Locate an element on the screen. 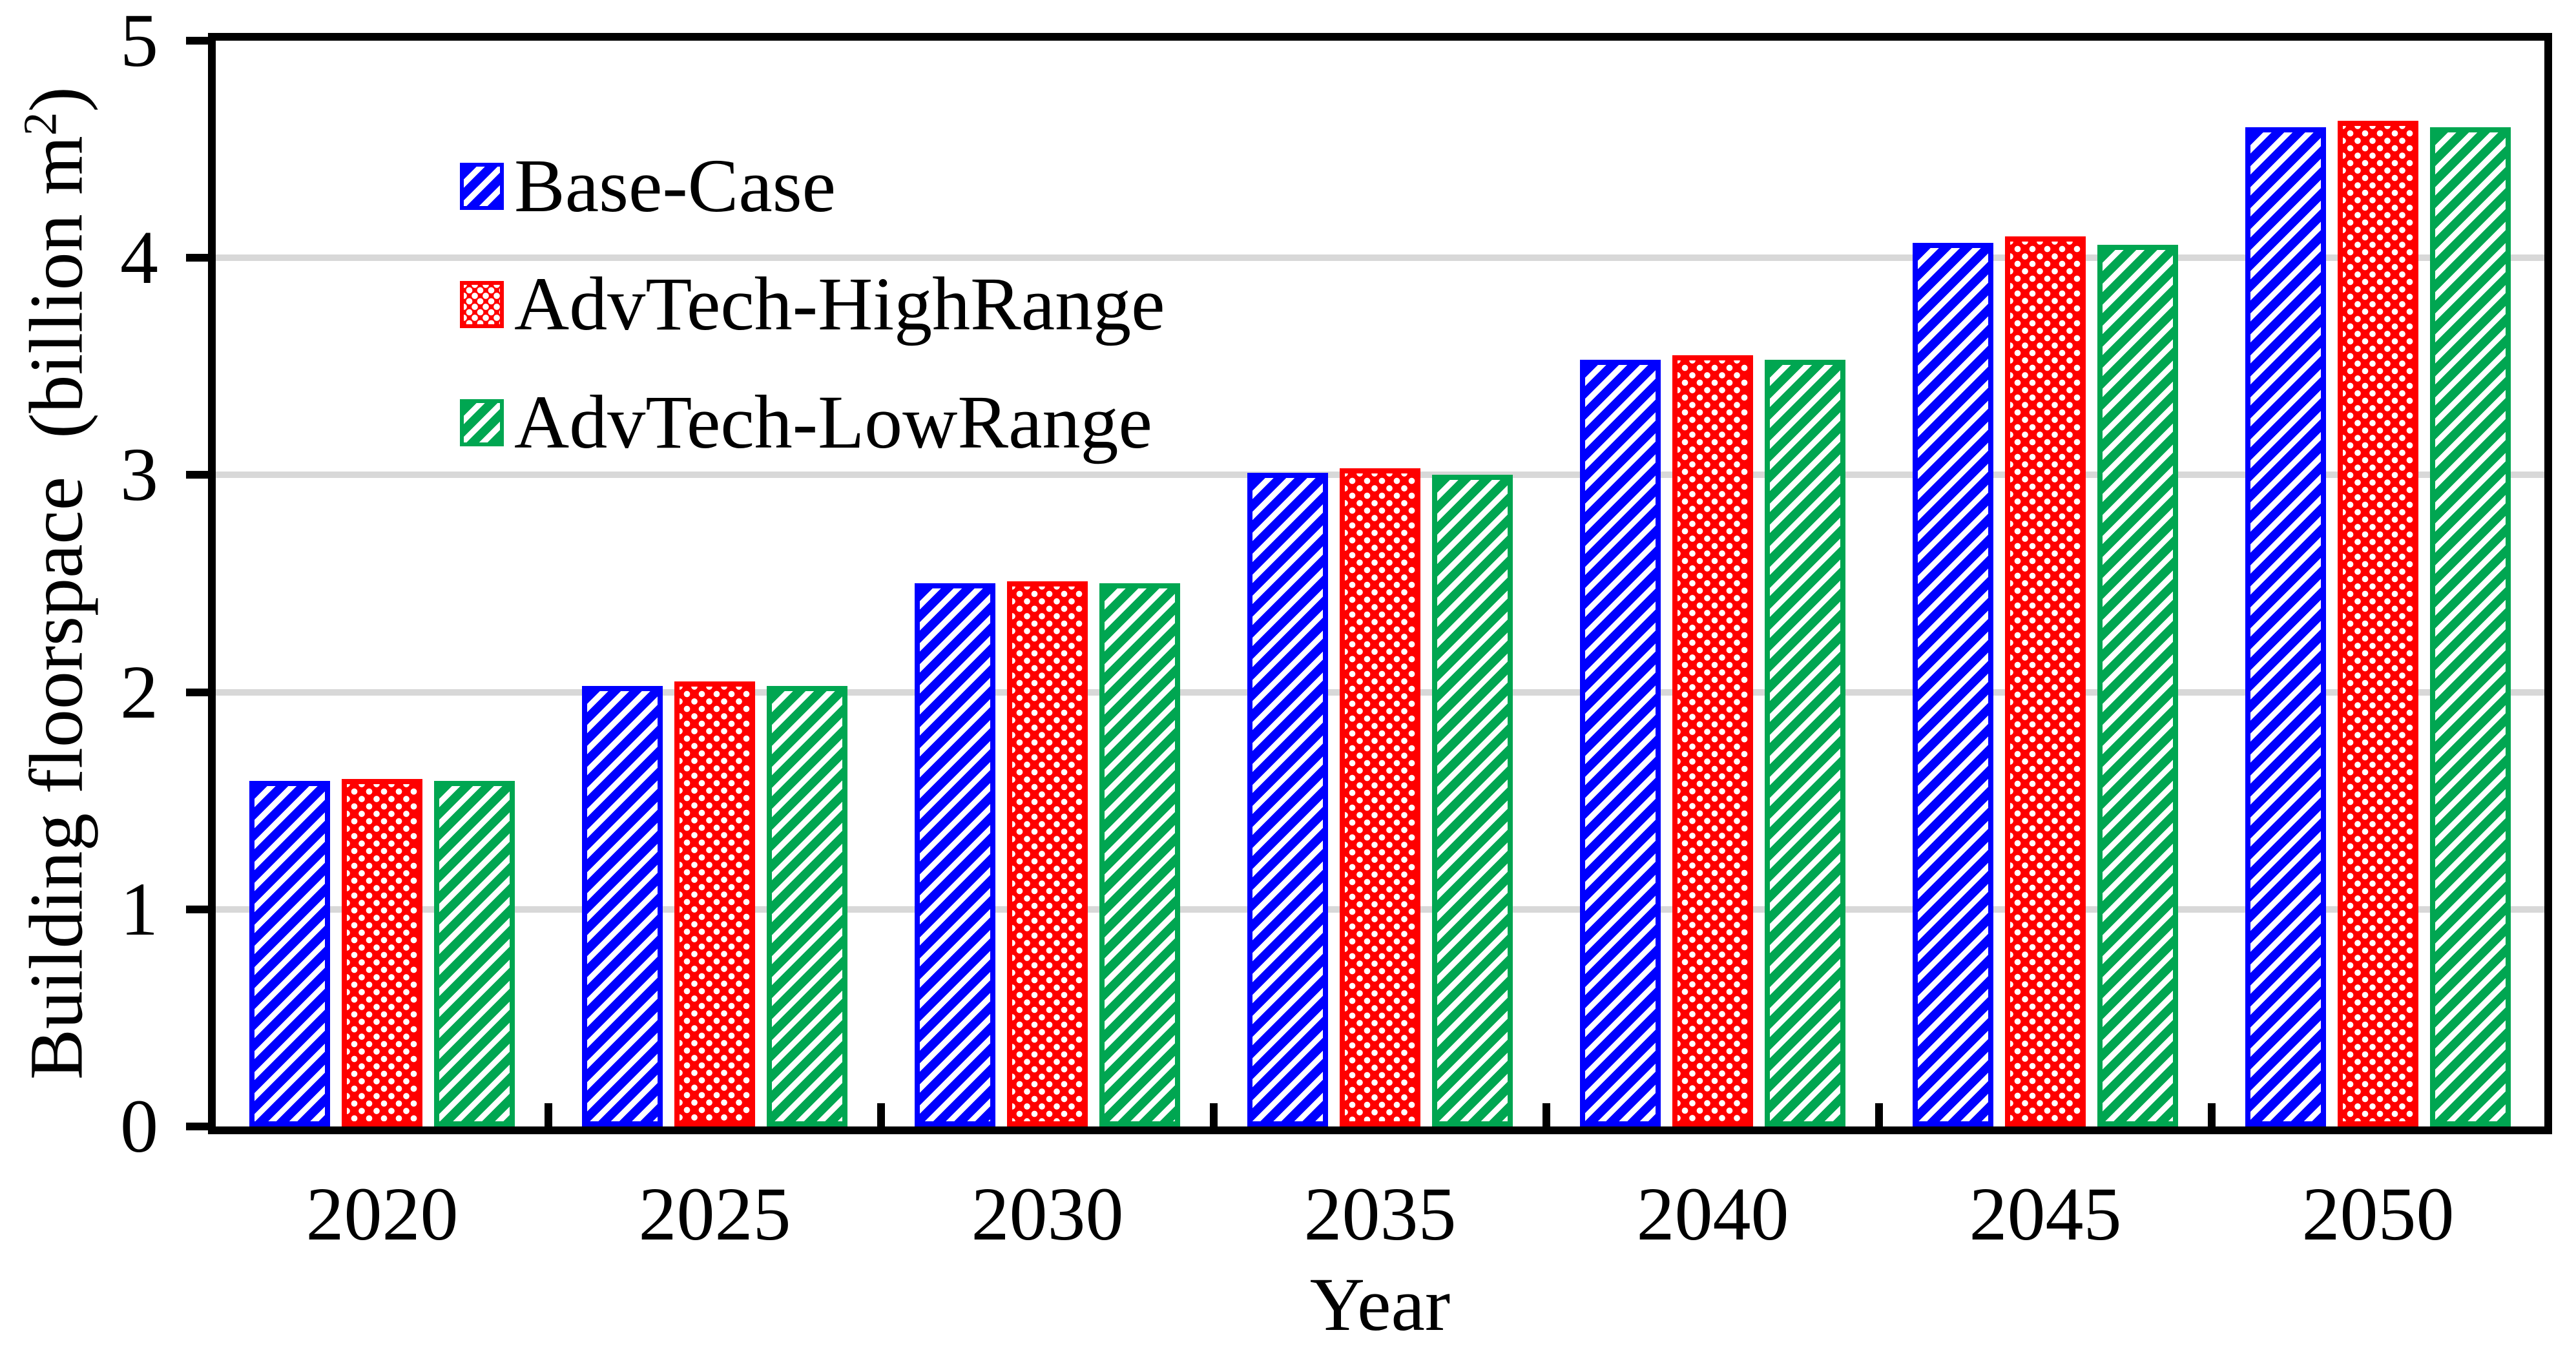 Image resolution: width=2576 pixels, height=1359 pixels. bar-group-2035 is located at coordinates (1380, 583).